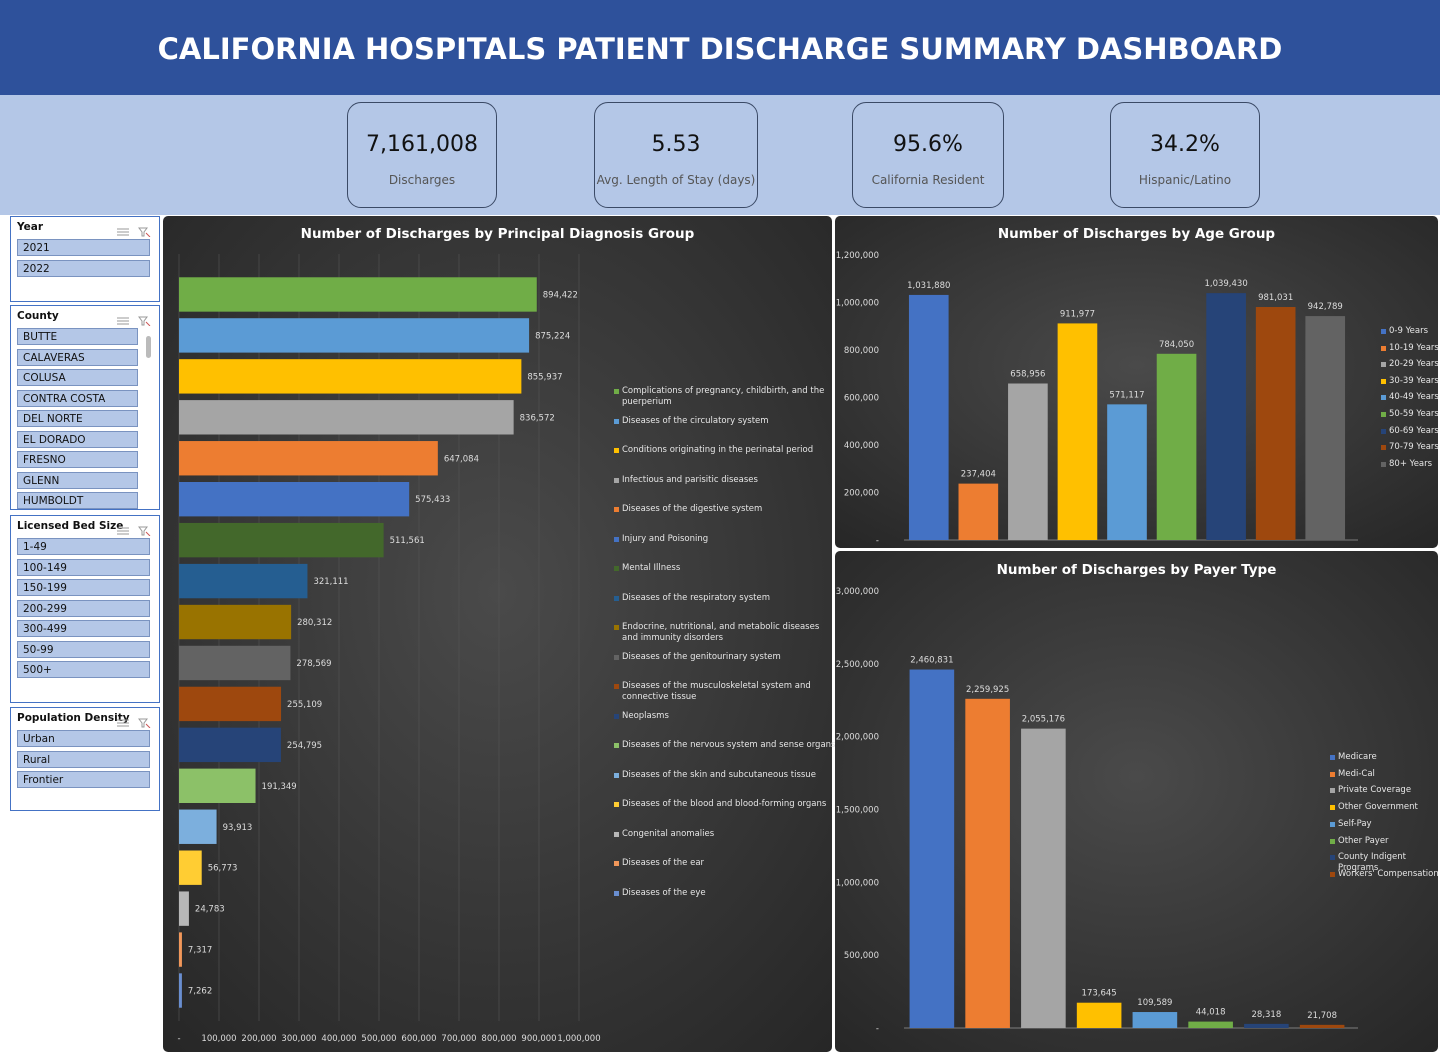 Image resolution: width=1440 pixels, height=1062 pixels. Describe the element at coordinates (77, 357) in the screenshot. I see `slicer-item: CALAVERAS` at that location.